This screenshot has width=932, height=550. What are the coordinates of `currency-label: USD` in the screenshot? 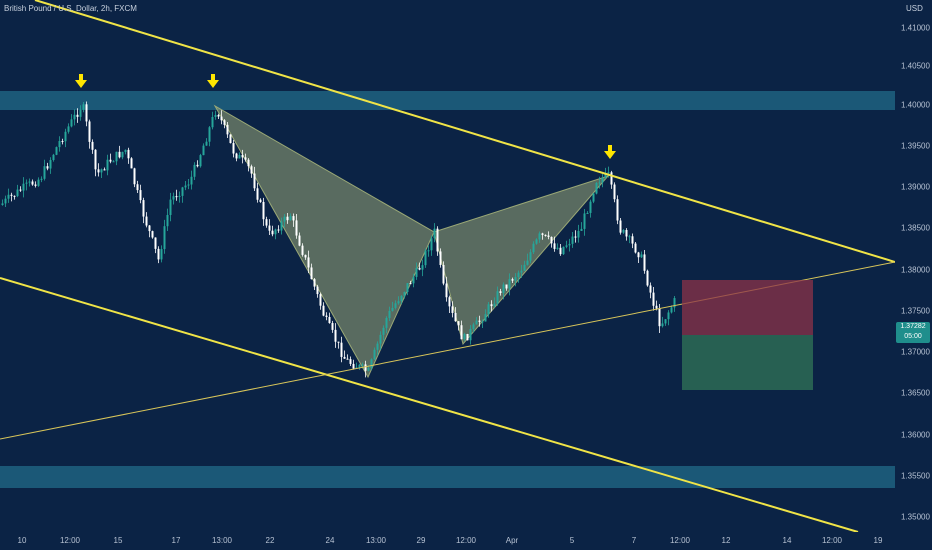 It's located at (914, 8).